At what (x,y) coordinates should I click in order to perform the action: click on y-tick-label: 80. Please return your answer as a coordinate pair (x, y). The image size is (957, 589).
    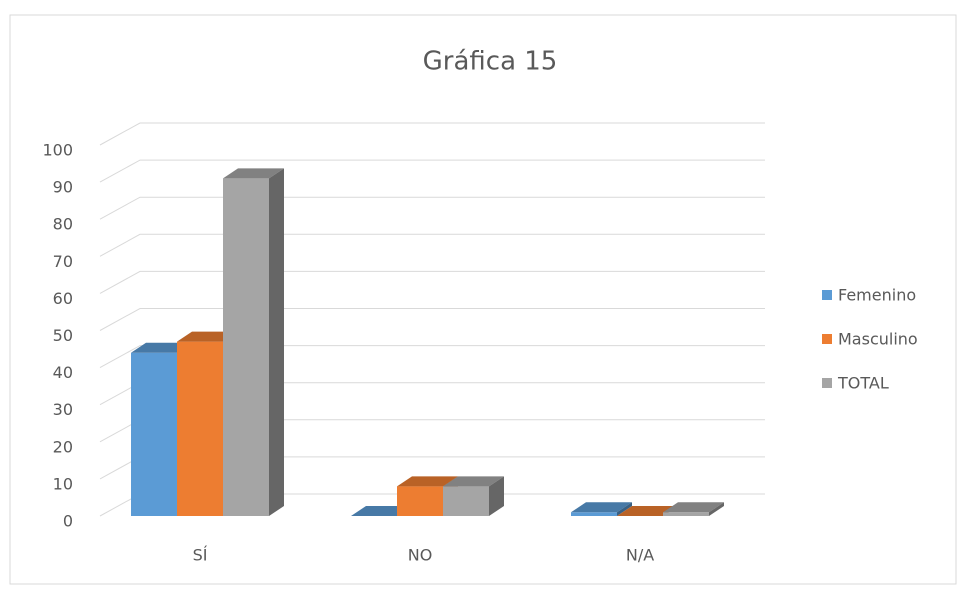
    Looking at the image, I should click on (63, 224).